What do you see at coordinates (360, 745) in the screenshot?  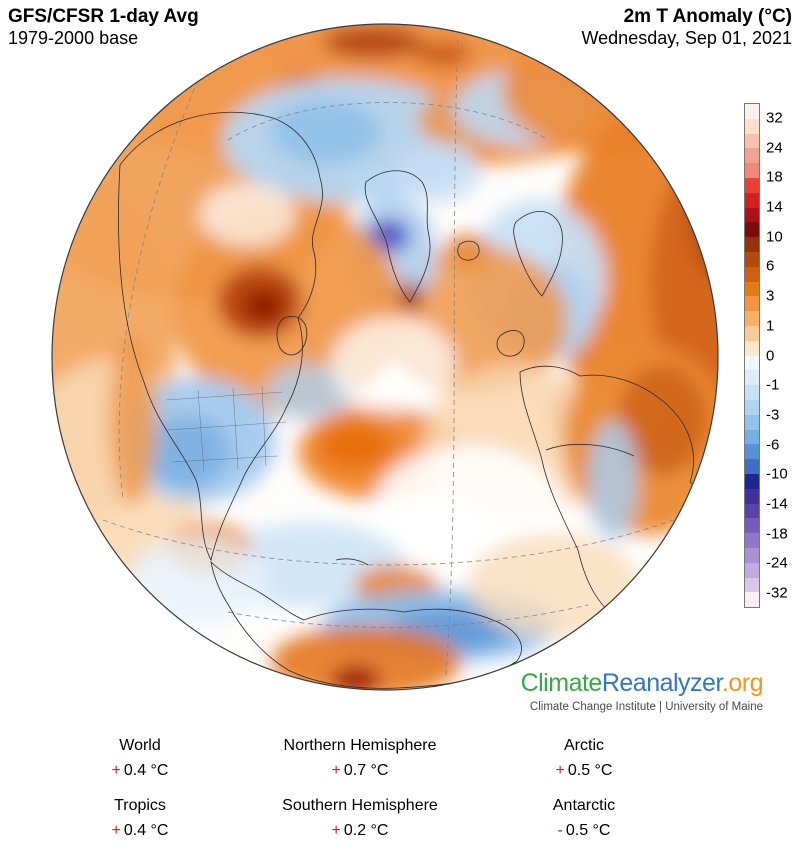 I see `stat-label: Northern Hemisphere` at bounding box center [360, 745].